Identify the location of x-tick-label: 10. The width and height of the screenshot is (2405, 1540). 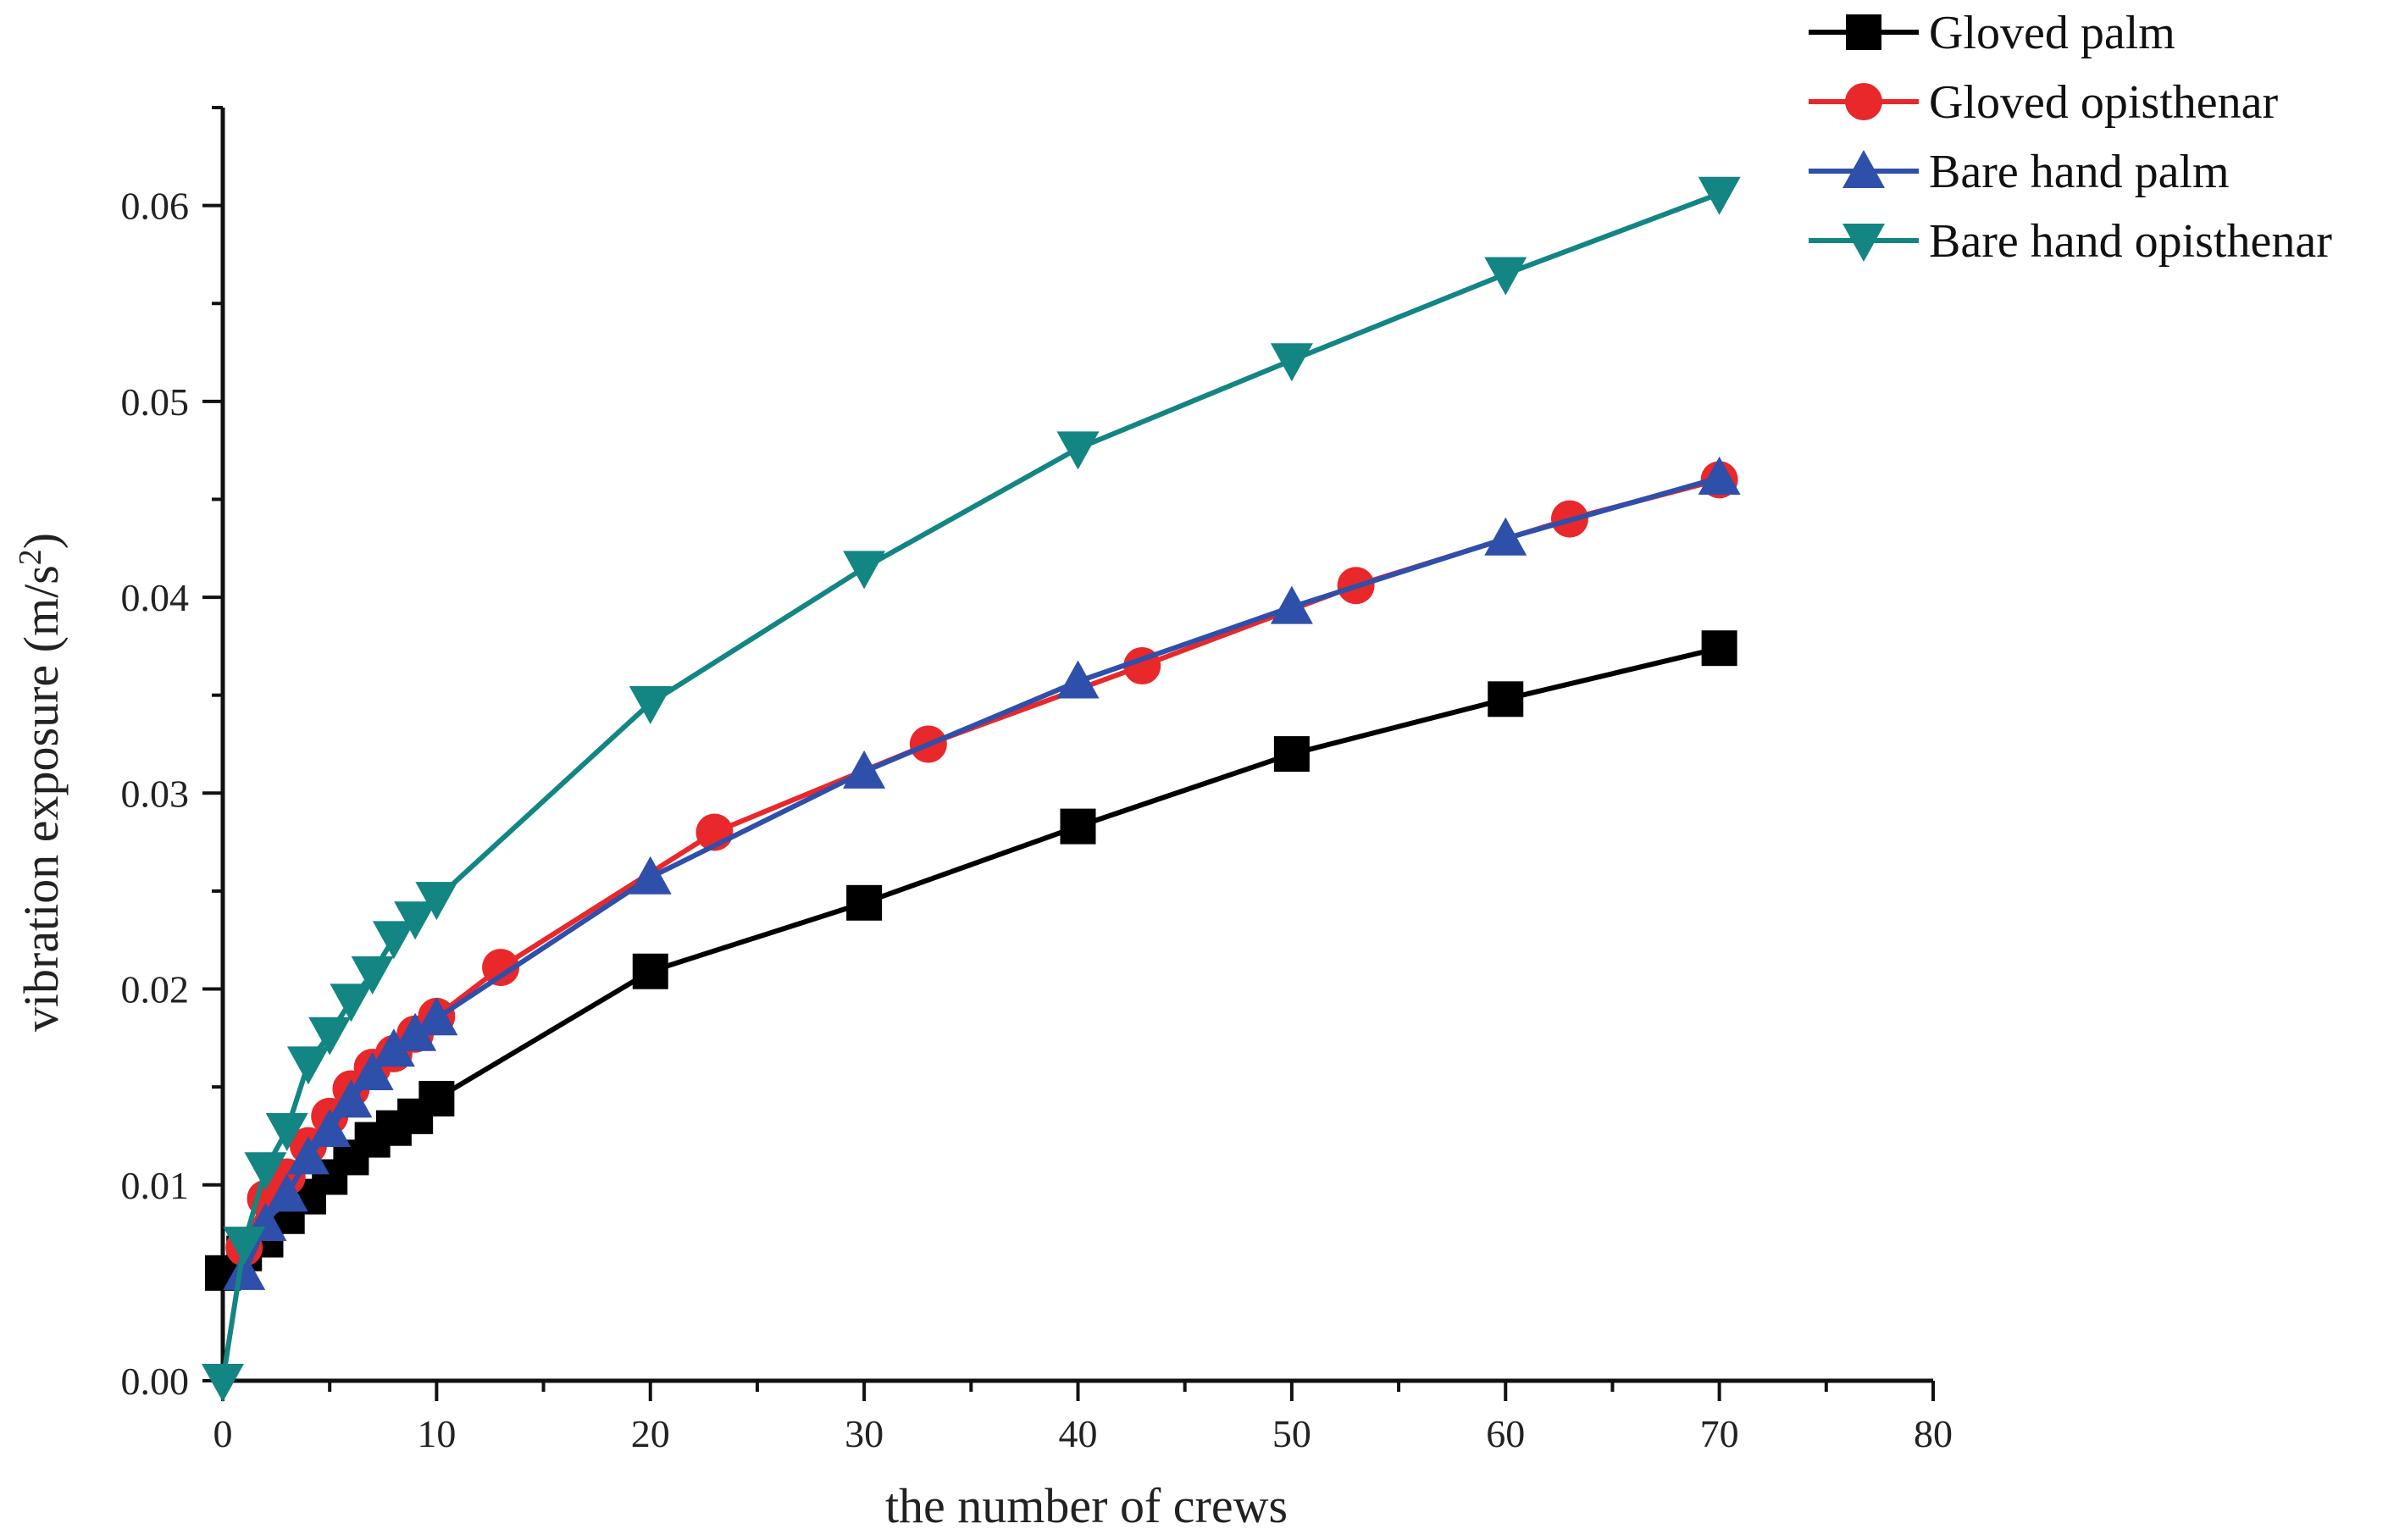
(436, 1433).